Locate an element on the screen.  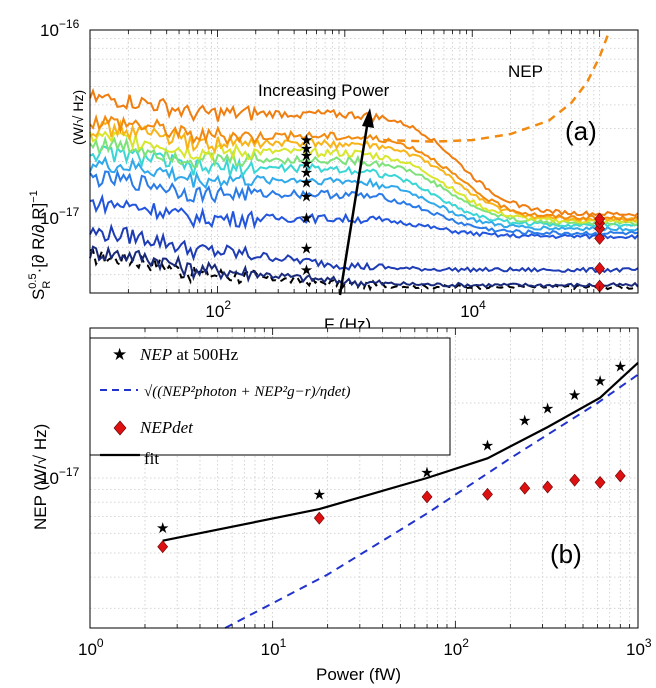
x-tick-label: 10³ is located at coordinates (639, 647).